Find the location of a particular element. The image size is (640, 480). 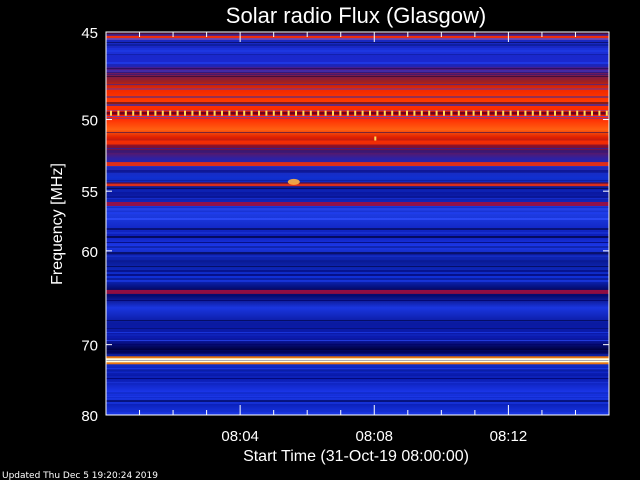

chart-title: Solar radio Flux (Glasgow) is located at coordinates (356, 15).